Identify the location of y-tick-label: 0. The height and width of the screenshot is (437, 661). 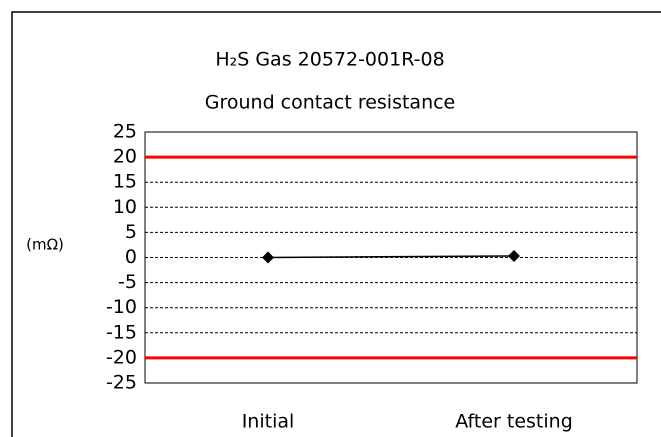
(131, 257).